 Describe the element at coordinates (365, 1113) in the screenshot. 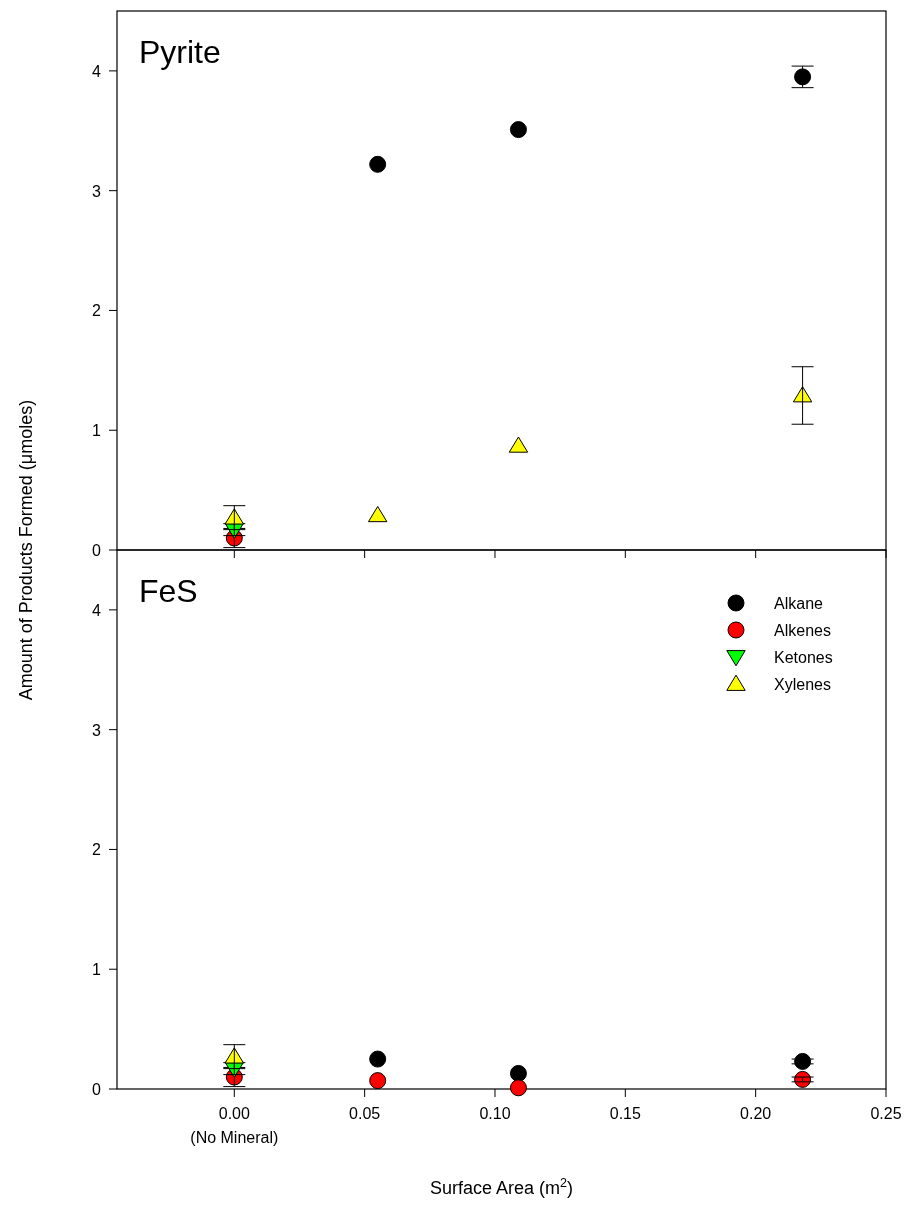

I see `x-tick-label: 0.05` at that location.